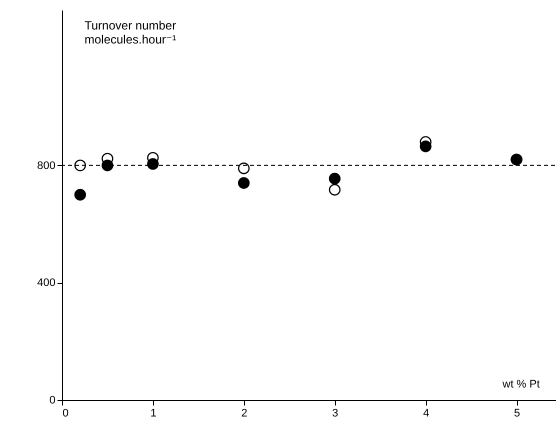  Describe the element at coordinates (65, 414) in the screenshot. I see `x-tick-label: 0` at that location.